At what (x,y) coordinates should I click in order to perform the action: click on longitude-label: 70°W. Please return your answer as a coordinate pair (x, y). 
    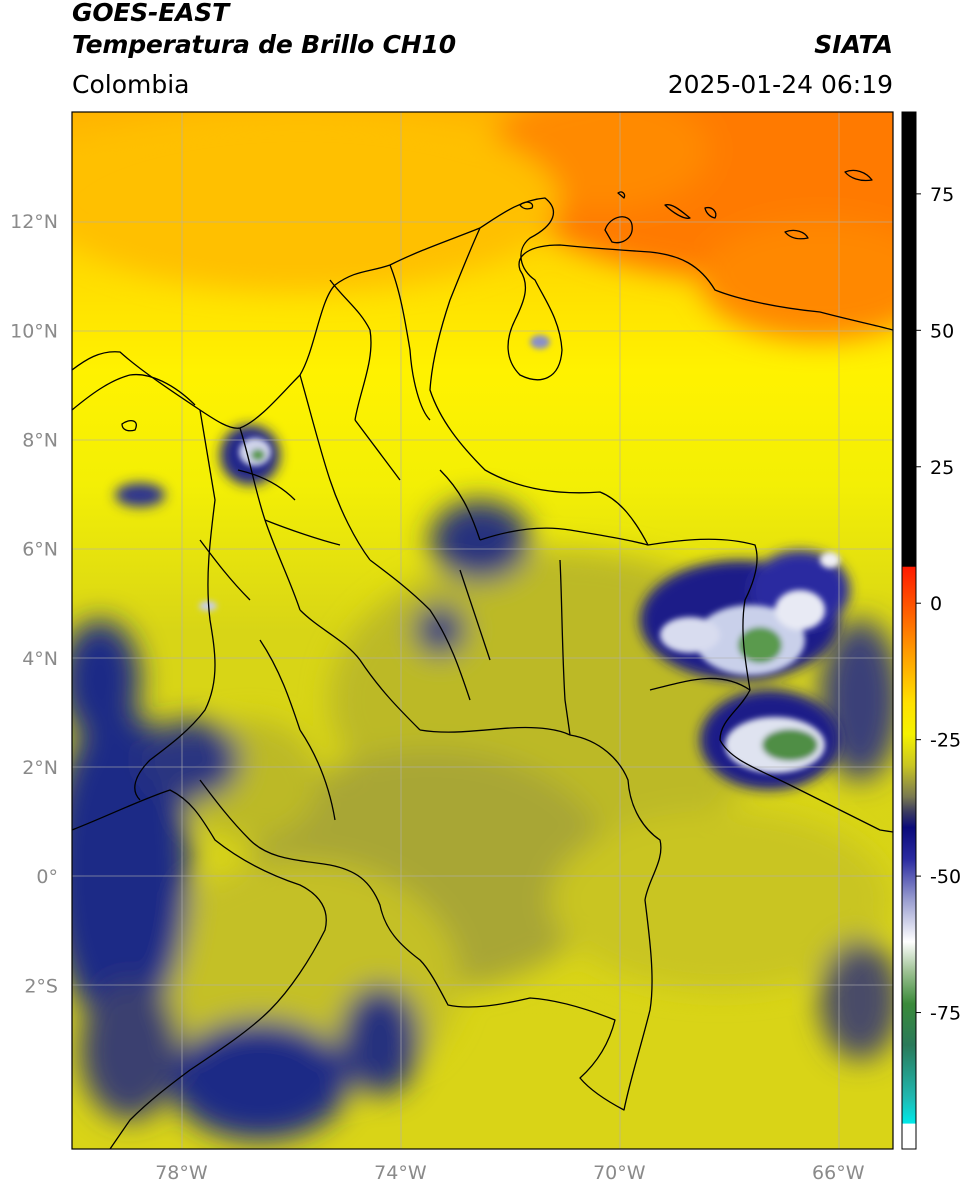
    Looking at the image, I should click on (619, 1173).